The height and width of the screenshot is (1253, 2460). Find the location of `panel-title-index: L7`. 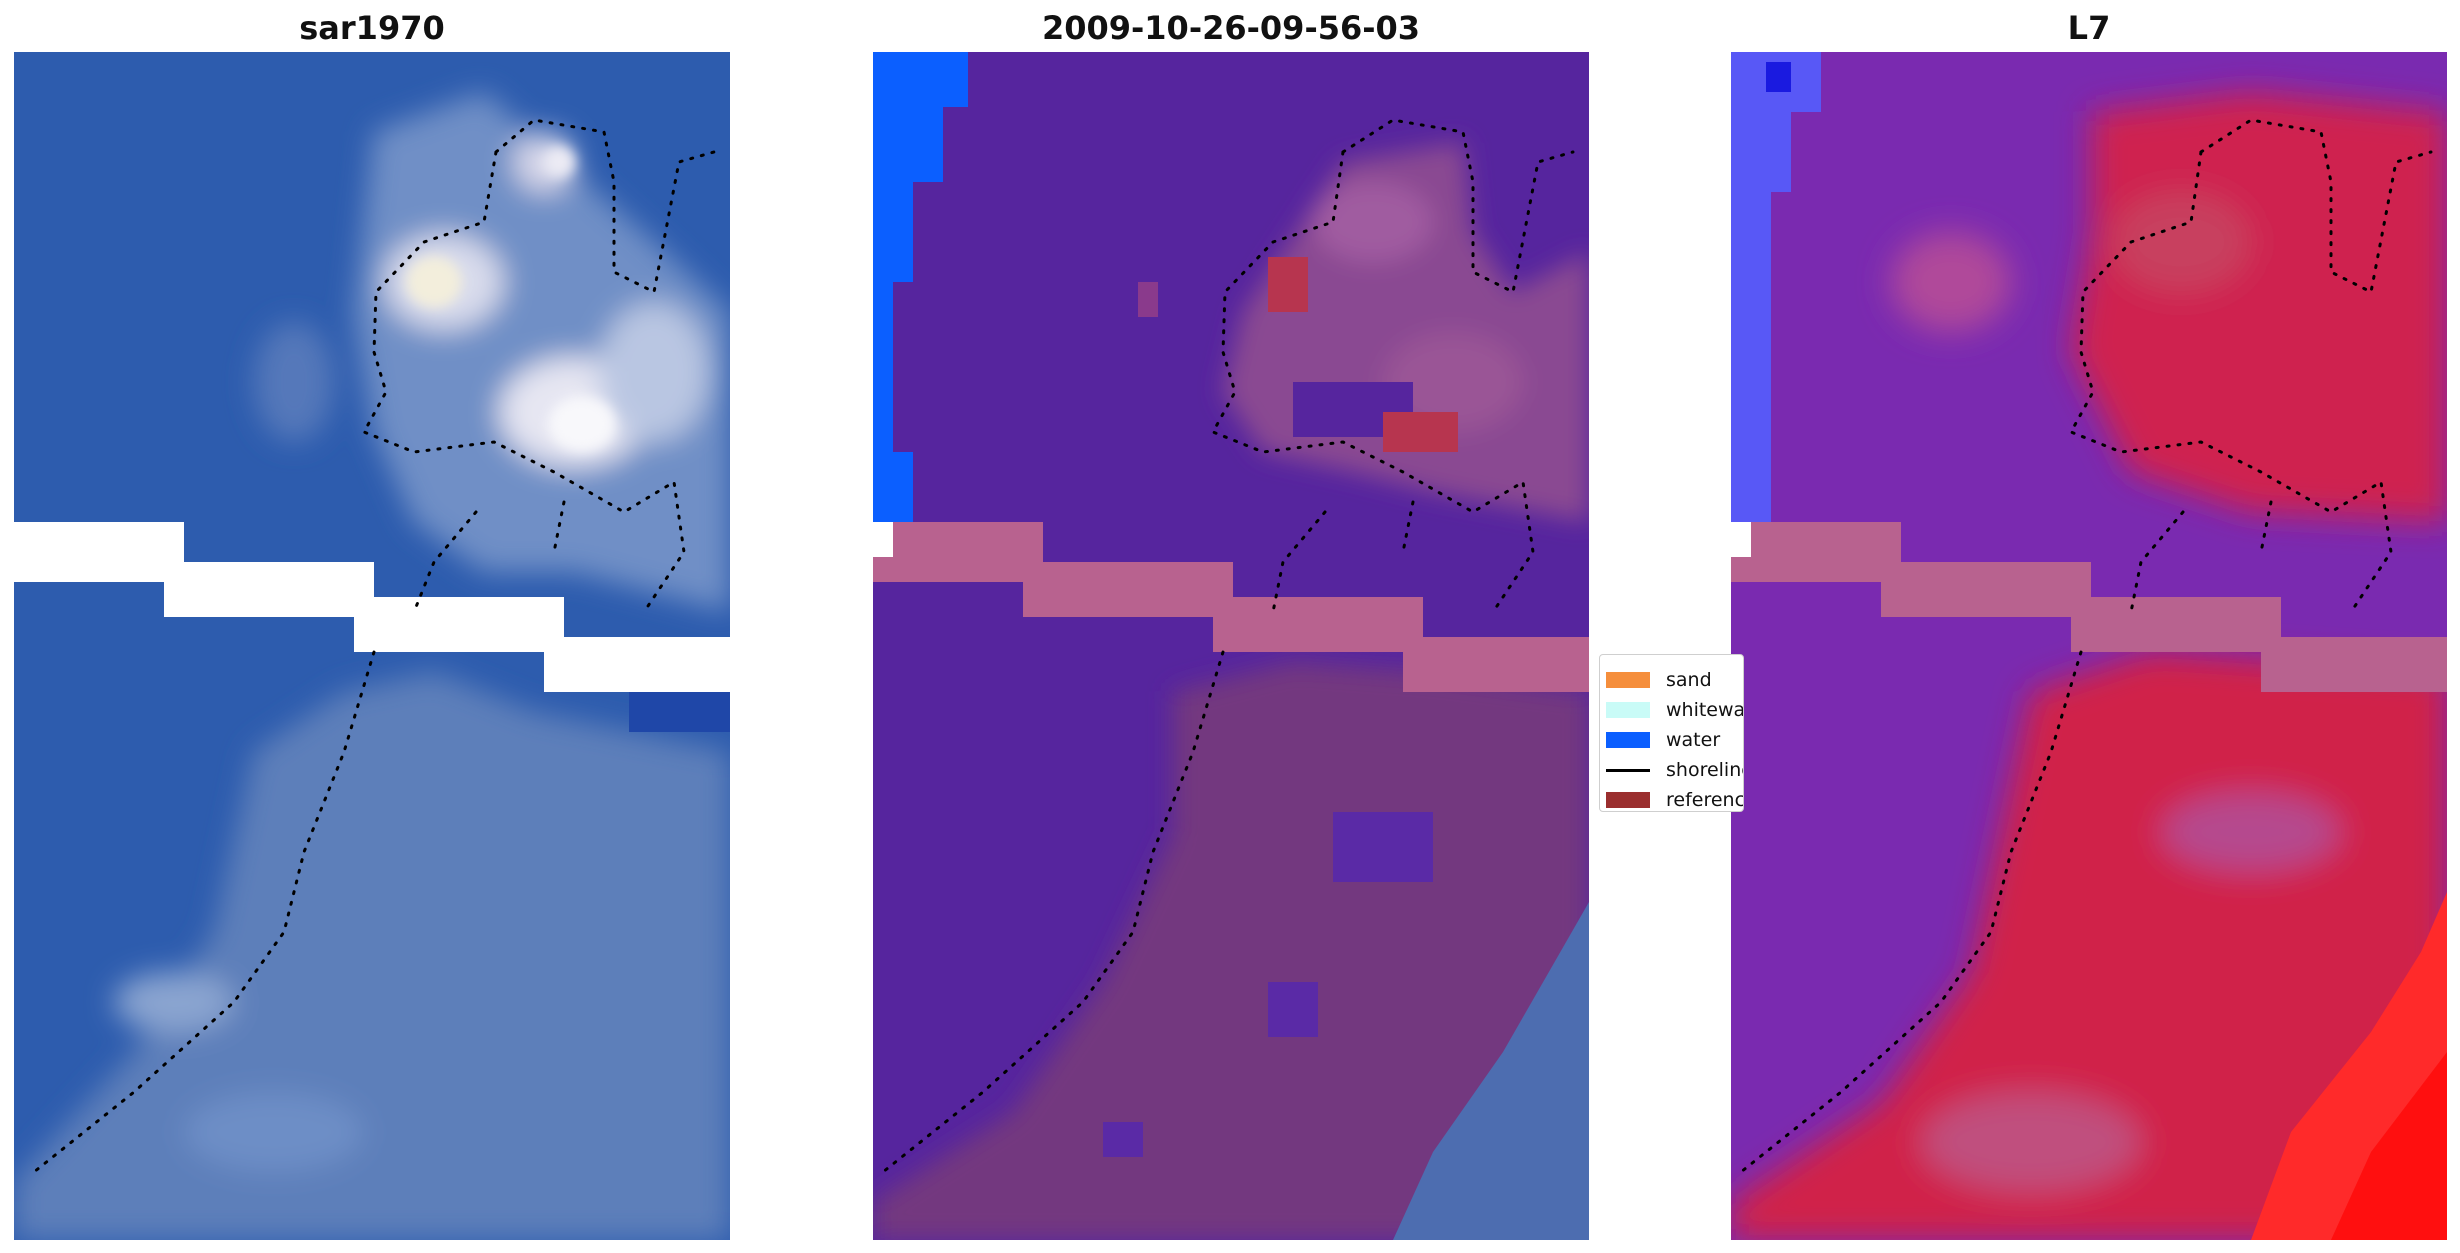

panel-title-index: L7 is located at coordinates (2089, 28).